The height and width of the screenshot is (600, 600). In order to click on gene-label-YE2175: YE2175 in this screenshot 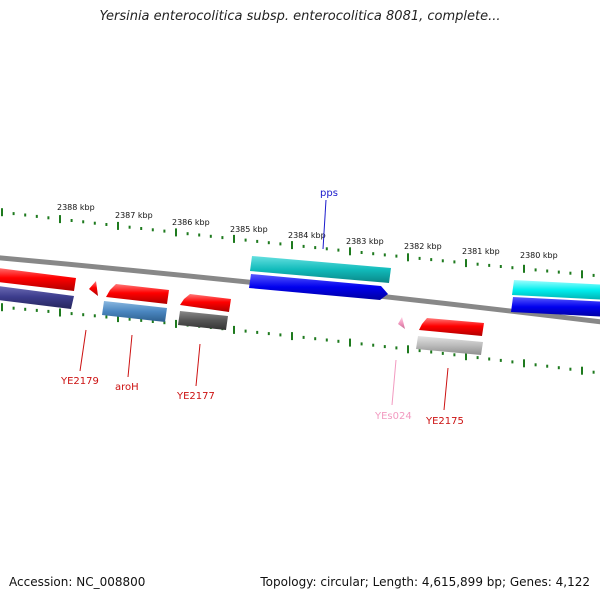, I will do `click(444, 421)`.